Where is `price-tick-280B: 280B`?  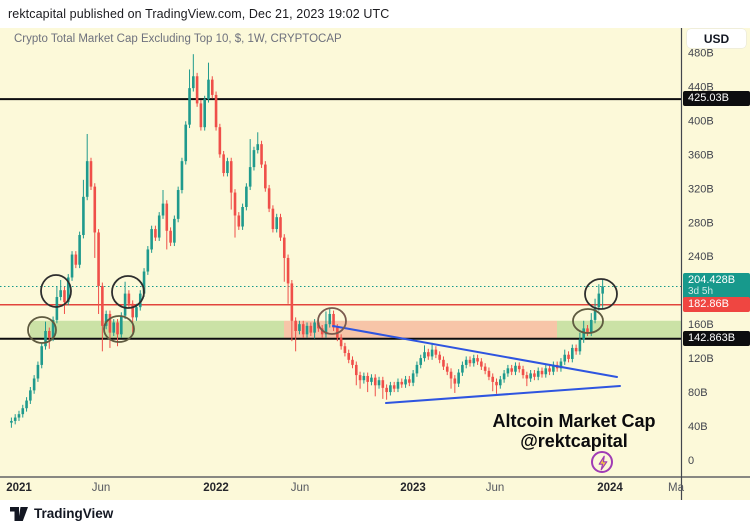 price-tick-280B: 280B is located at coordinates (701, 223).